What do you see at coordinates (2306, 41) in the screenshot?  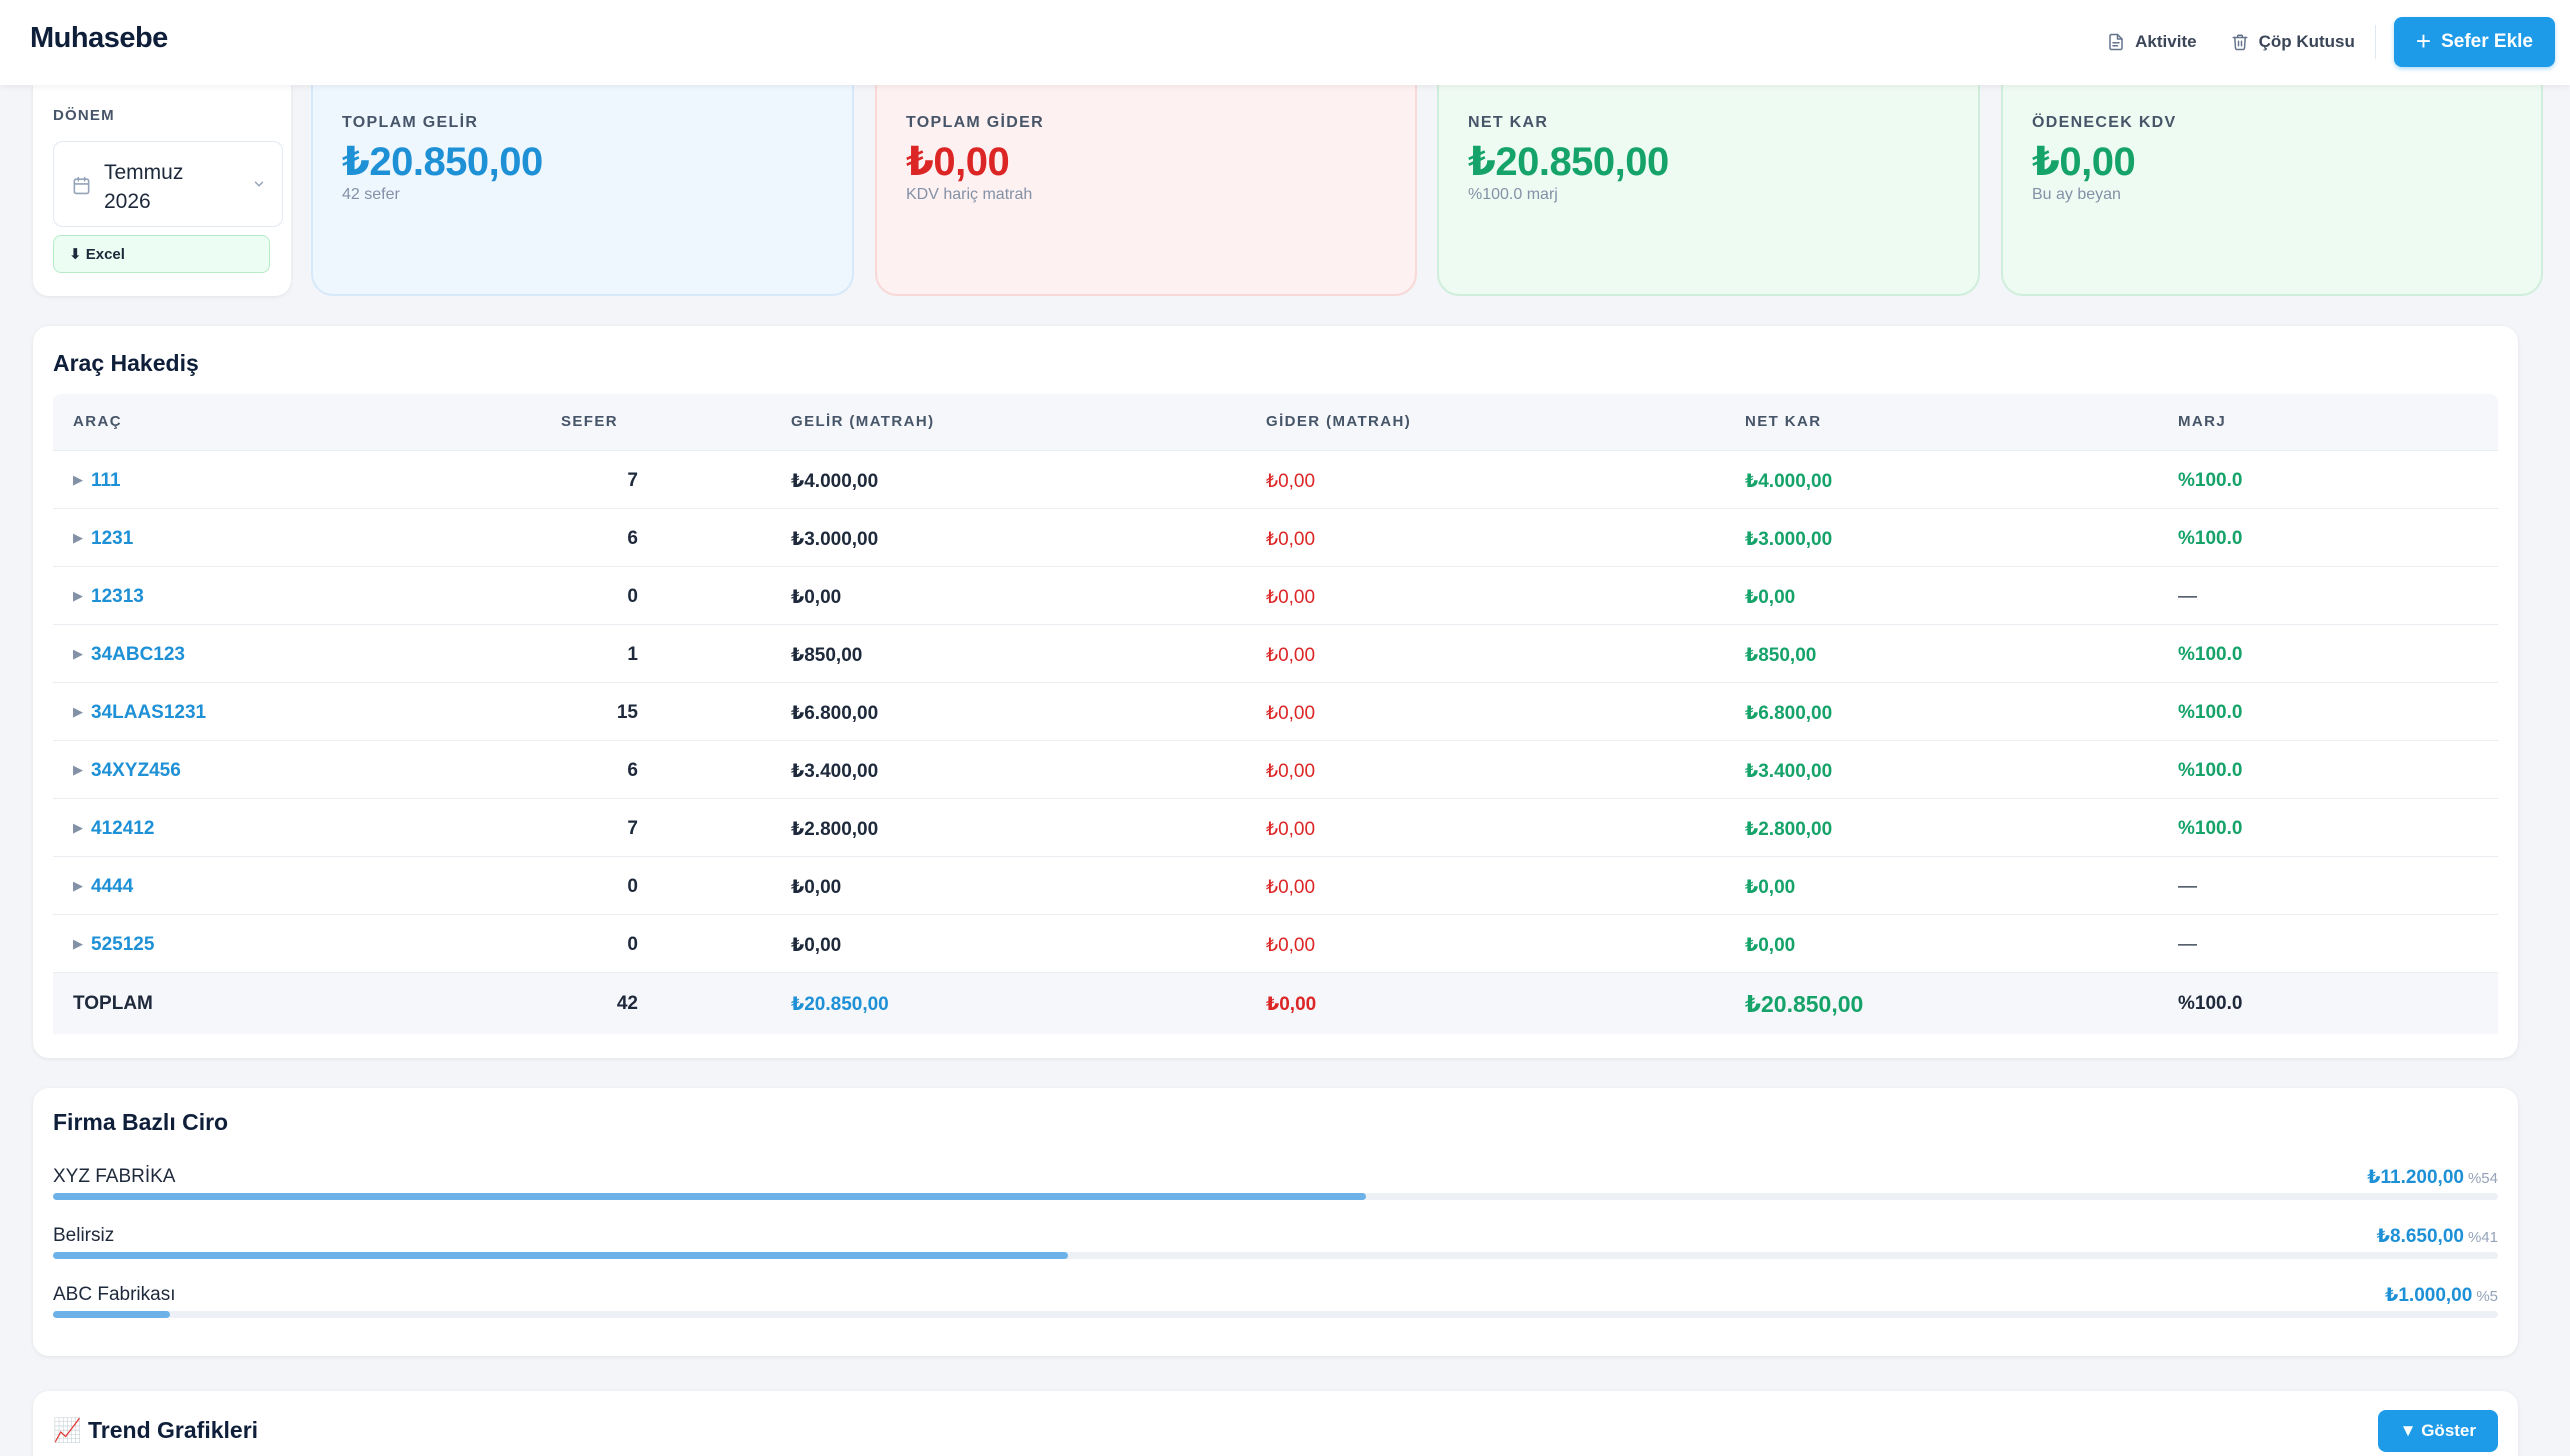 I see `trash-label: Çöp Kutusu` at bounding box center [2306, 41].